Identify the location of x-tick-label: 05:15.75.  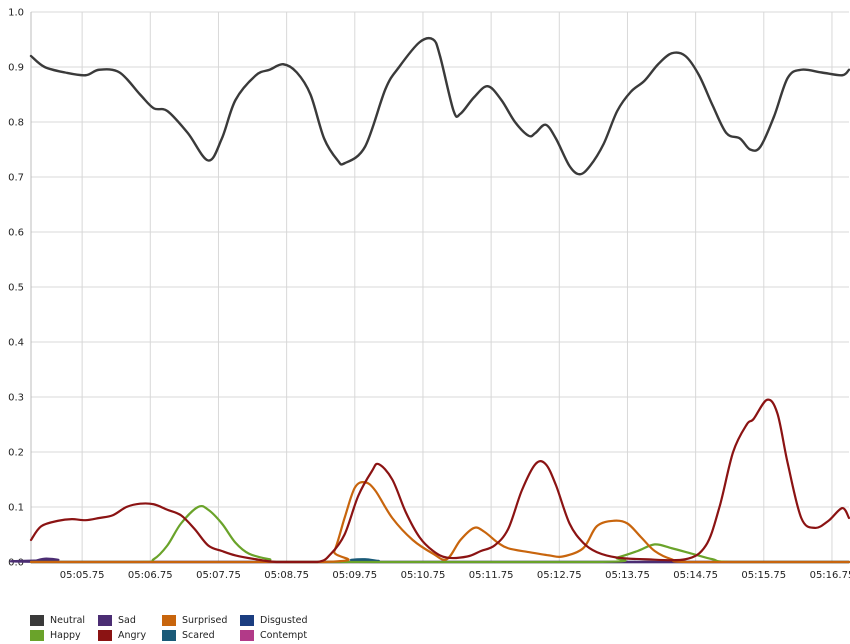
(763, 575).